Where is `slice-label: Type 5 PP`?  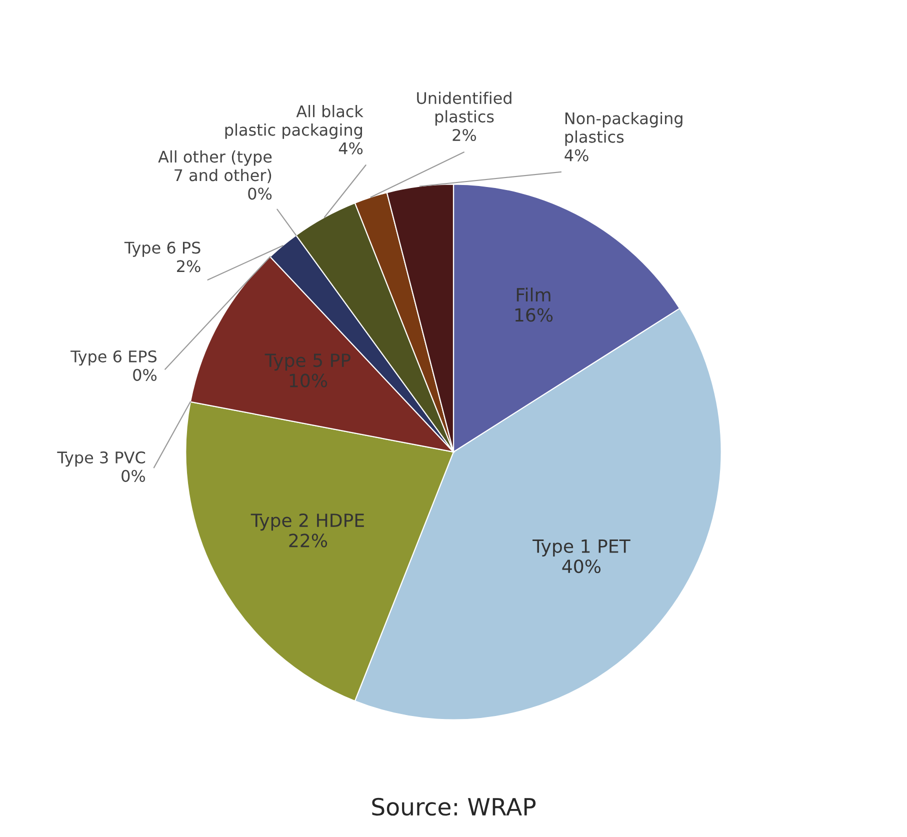
slice-label: Type 5 PP is located at coordinates (307, 362).